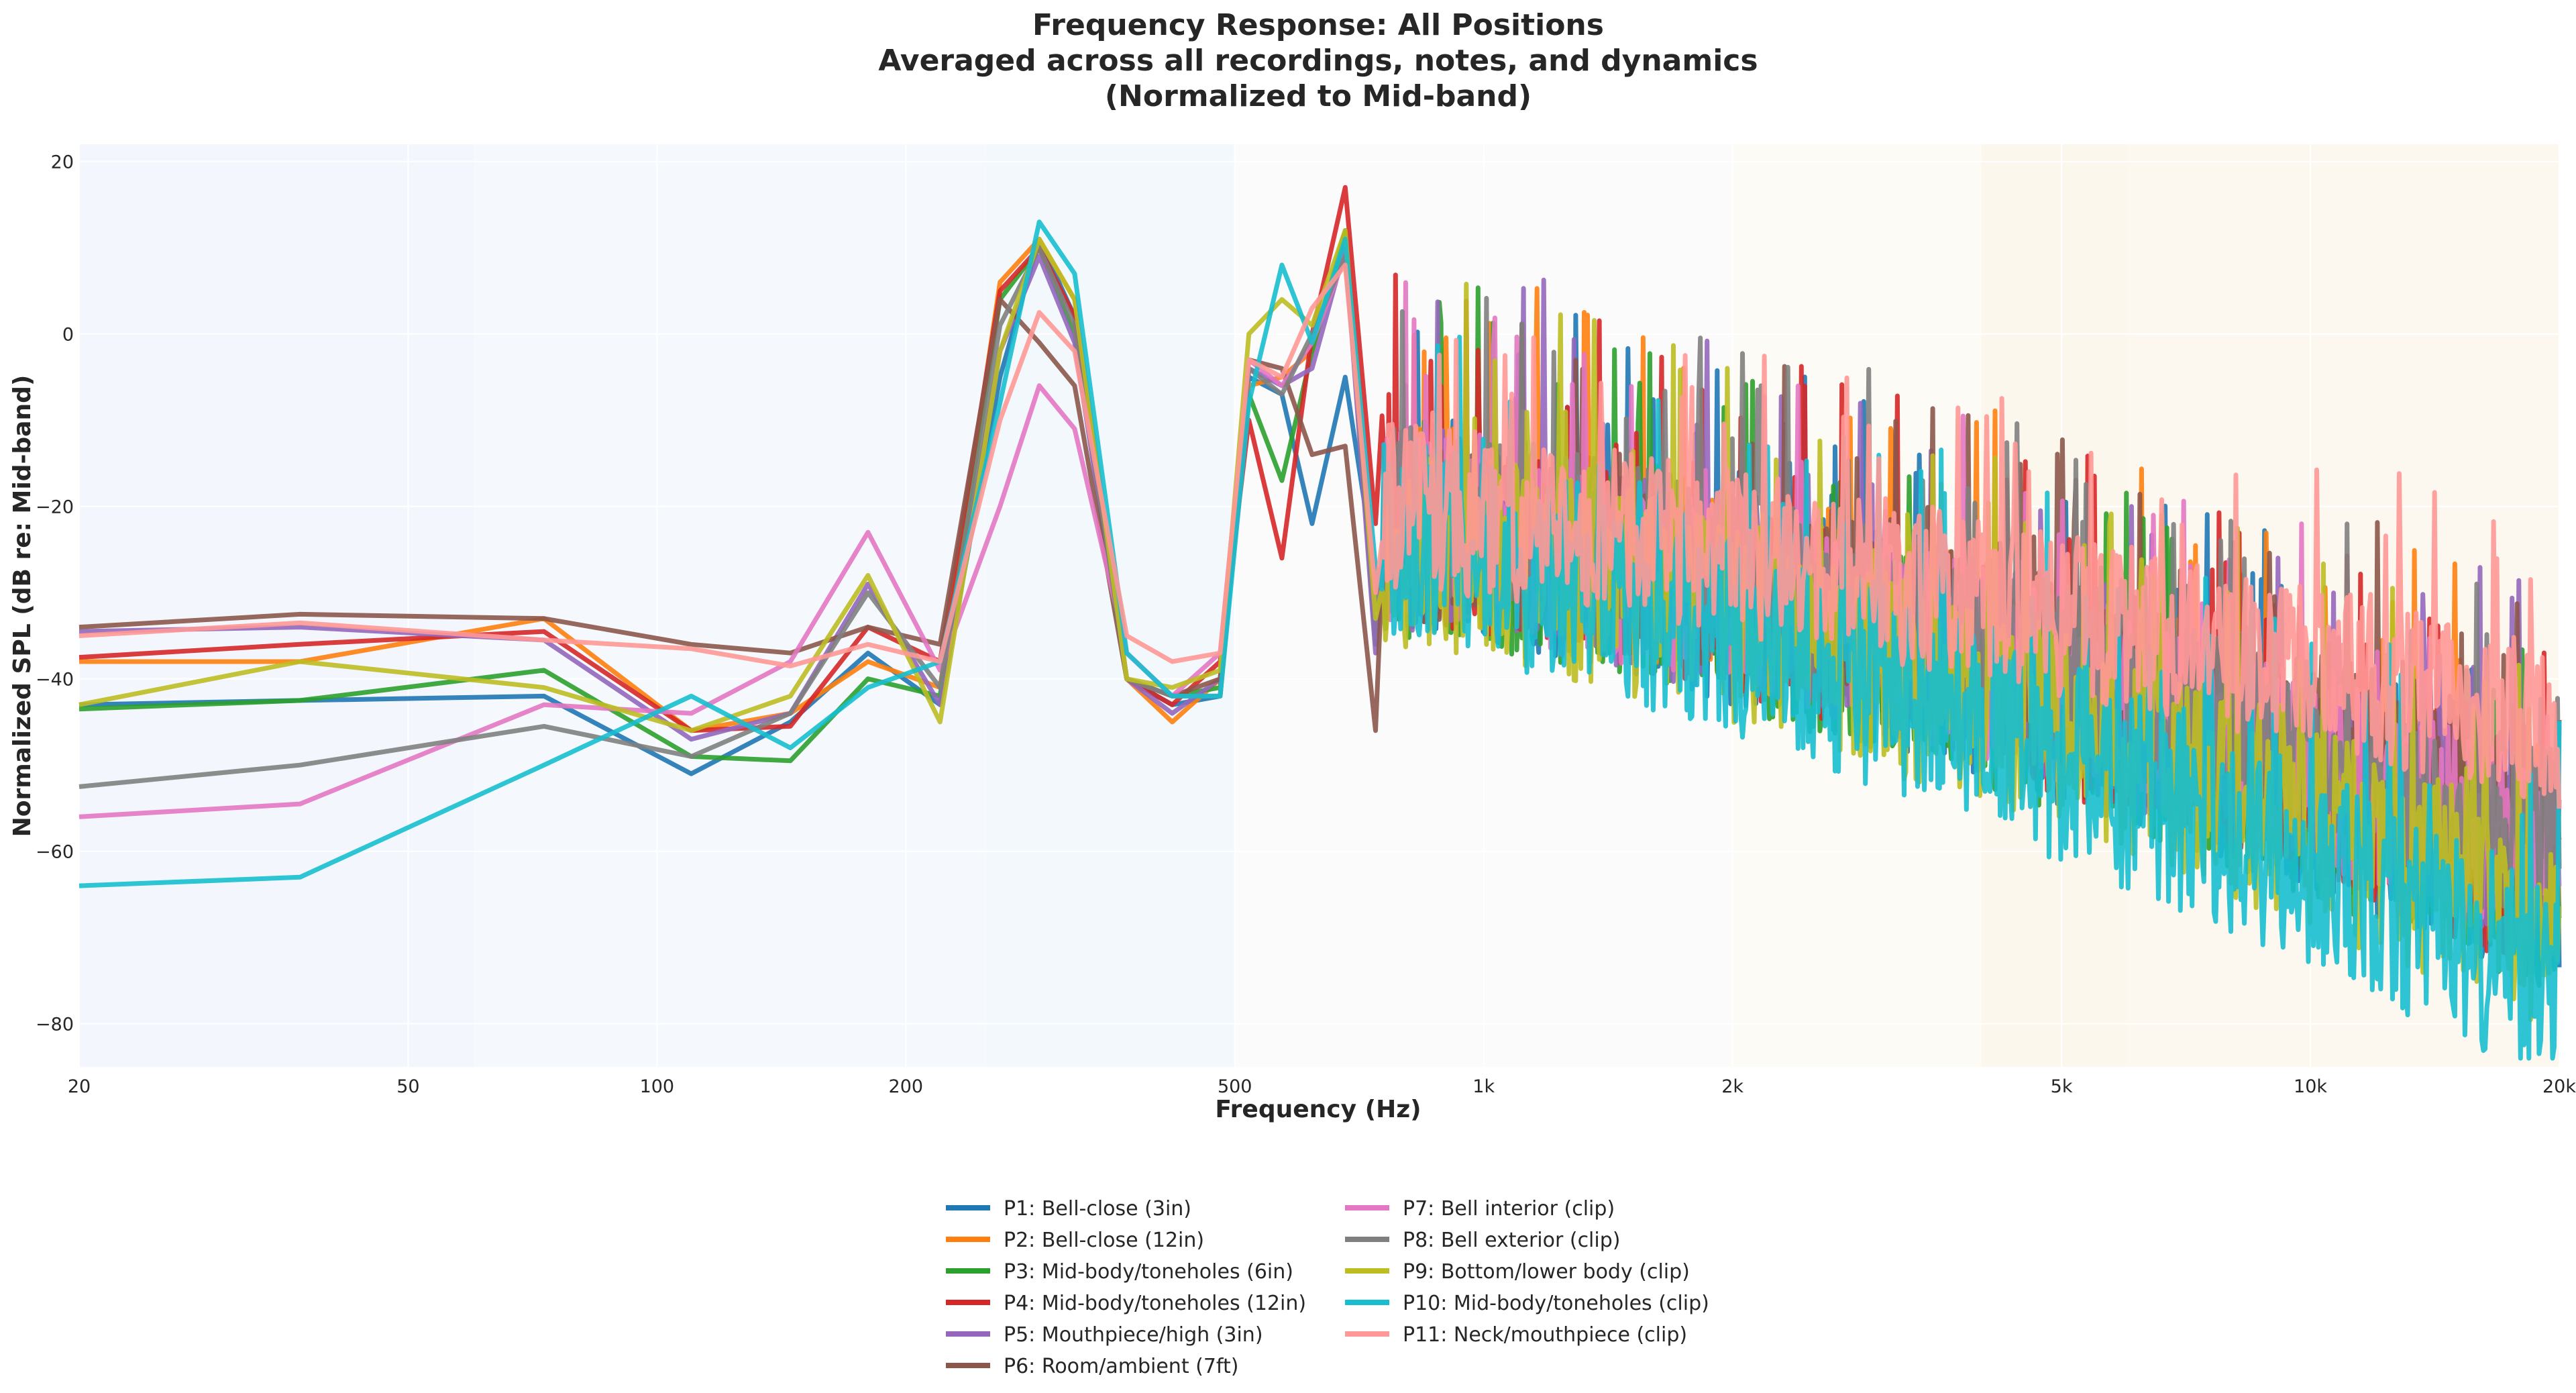 This screenshot has height=1393, width=2576. I want to click on legend-label-p8: P8: Bell exterior (clip), so click(1511, 1240).